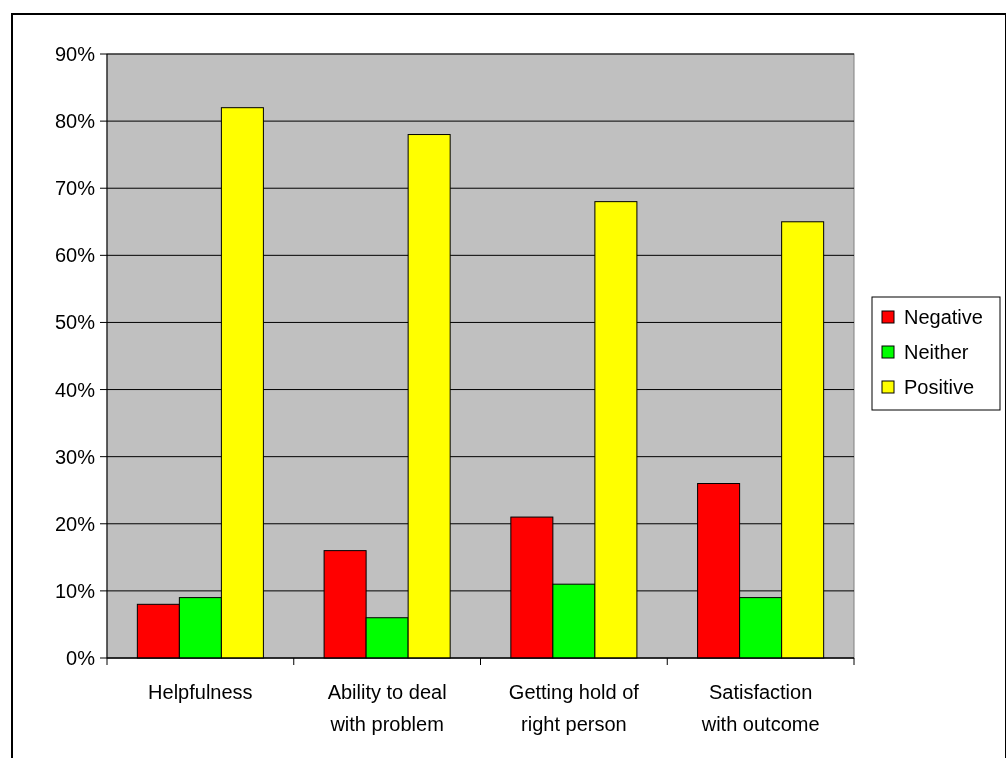 The height and width of the screenshot is (758, 1006). What do you see at coordinates (939, 387) in the screenshot?
I see `legend-label: Positive` at bounding box center [939, 387].